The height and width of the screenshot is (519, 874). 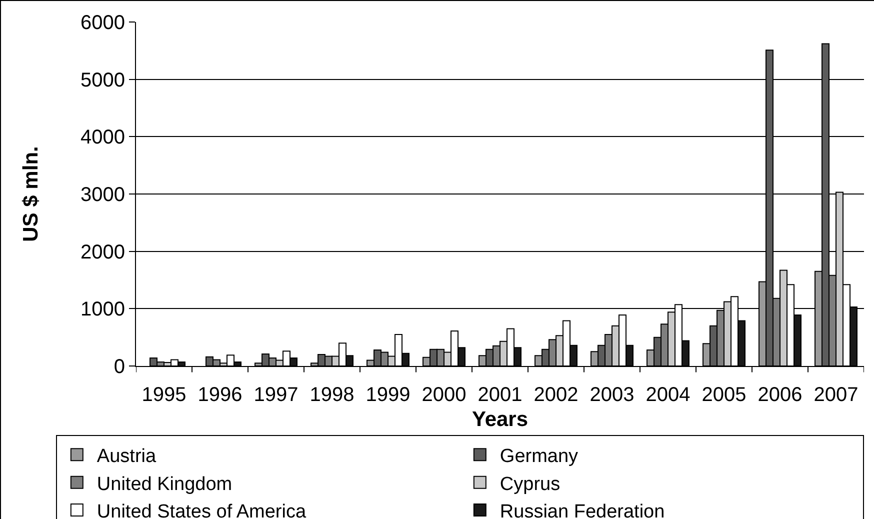 I want to click on x-tick-label: 2003, so click(x=612, y=395).